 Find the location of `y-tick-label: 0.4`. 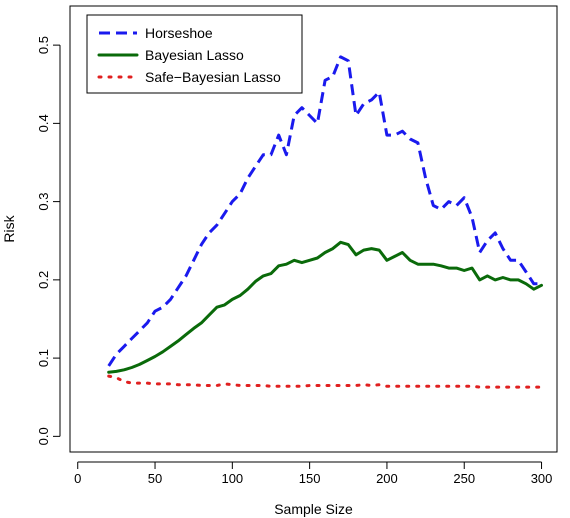

y-tick-label: 0.4 is located at coordinates (43, 123).